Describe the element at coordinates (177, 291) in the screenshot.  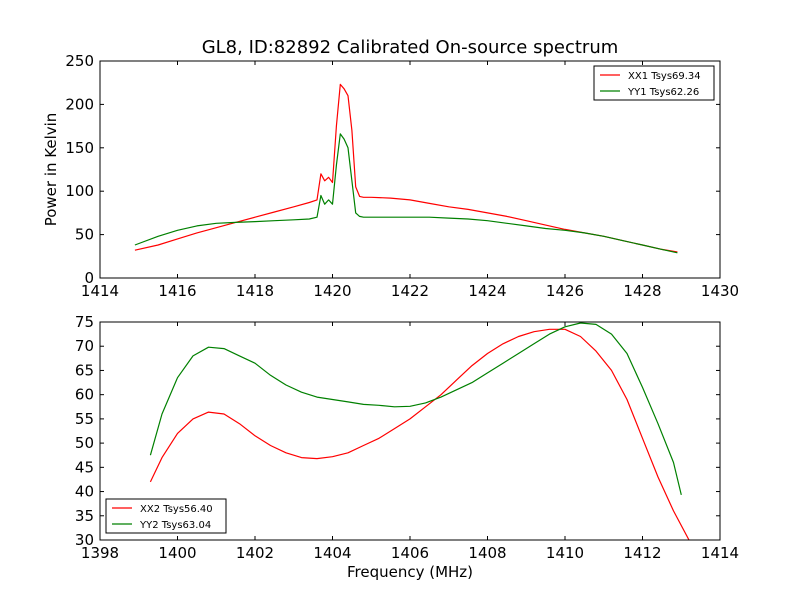
I see `x-tick-label: 1416` at that location.